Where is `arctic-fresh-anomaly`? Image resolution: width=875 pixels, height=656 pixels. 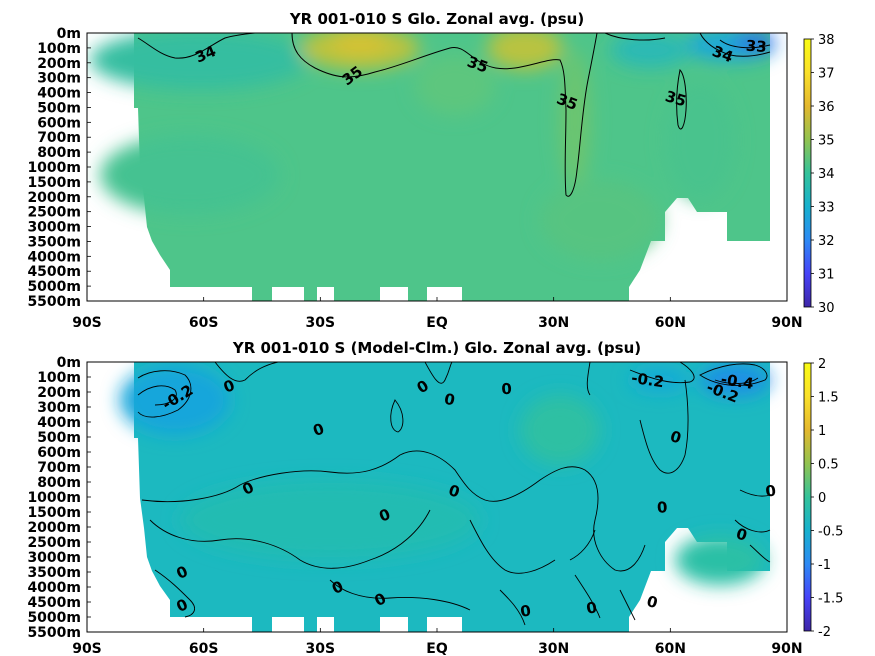 arctic-fresh-anomaly is located at coordinates (735, 380).